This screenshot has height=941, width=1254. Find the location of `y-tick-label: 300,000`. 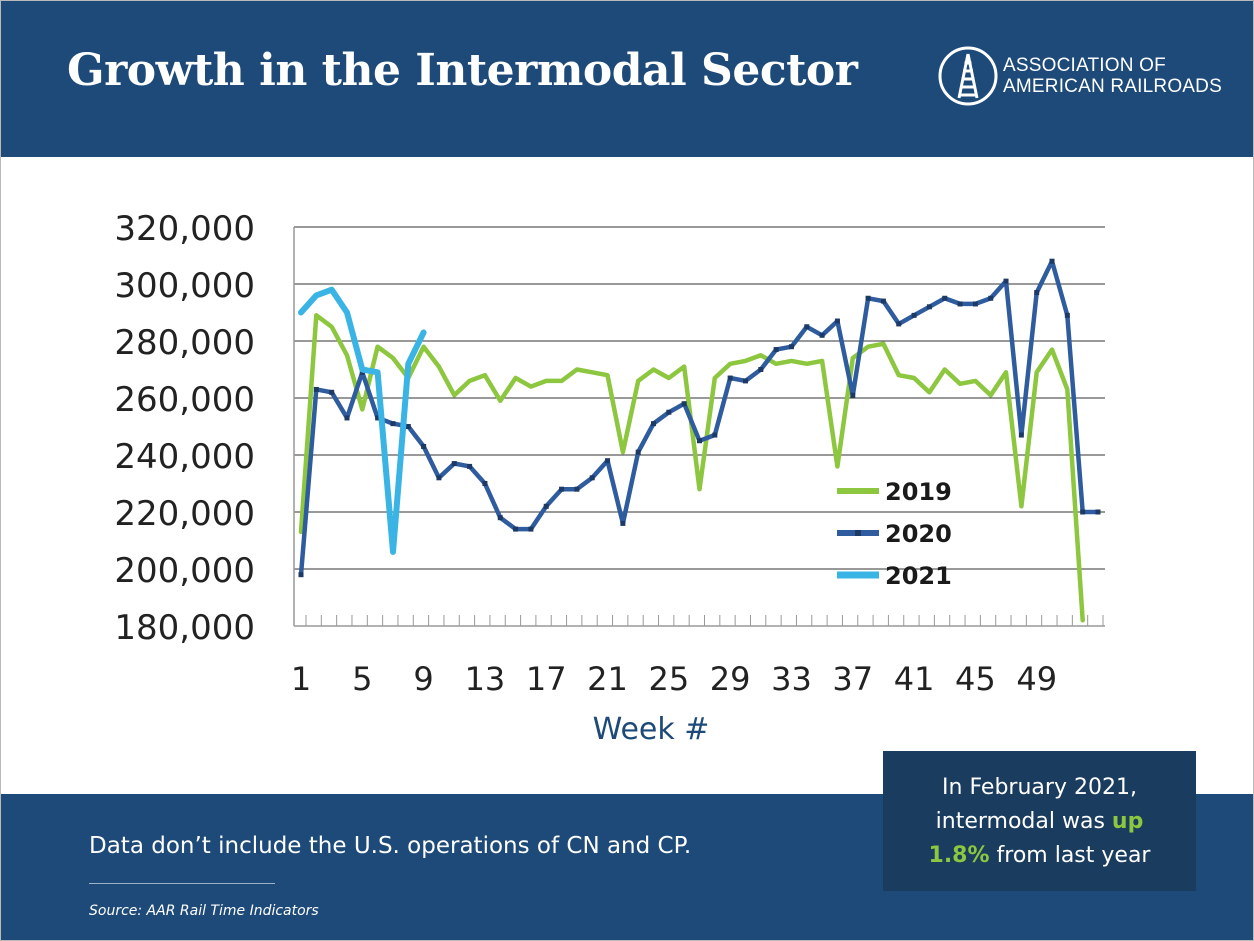

y-tick-label: 300,000 is located at coordinates (184, 286).